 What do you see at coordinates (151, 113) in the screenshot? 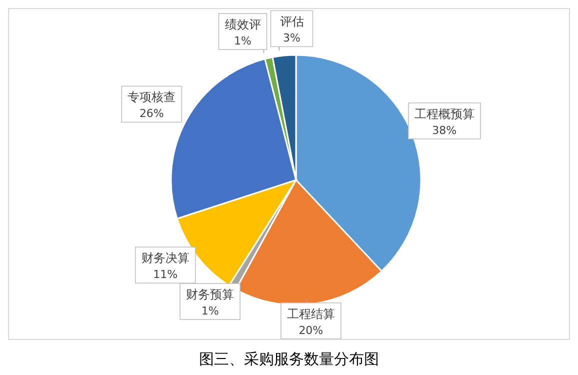
I see `data-label: 26%` at bounding box center [151, 113].